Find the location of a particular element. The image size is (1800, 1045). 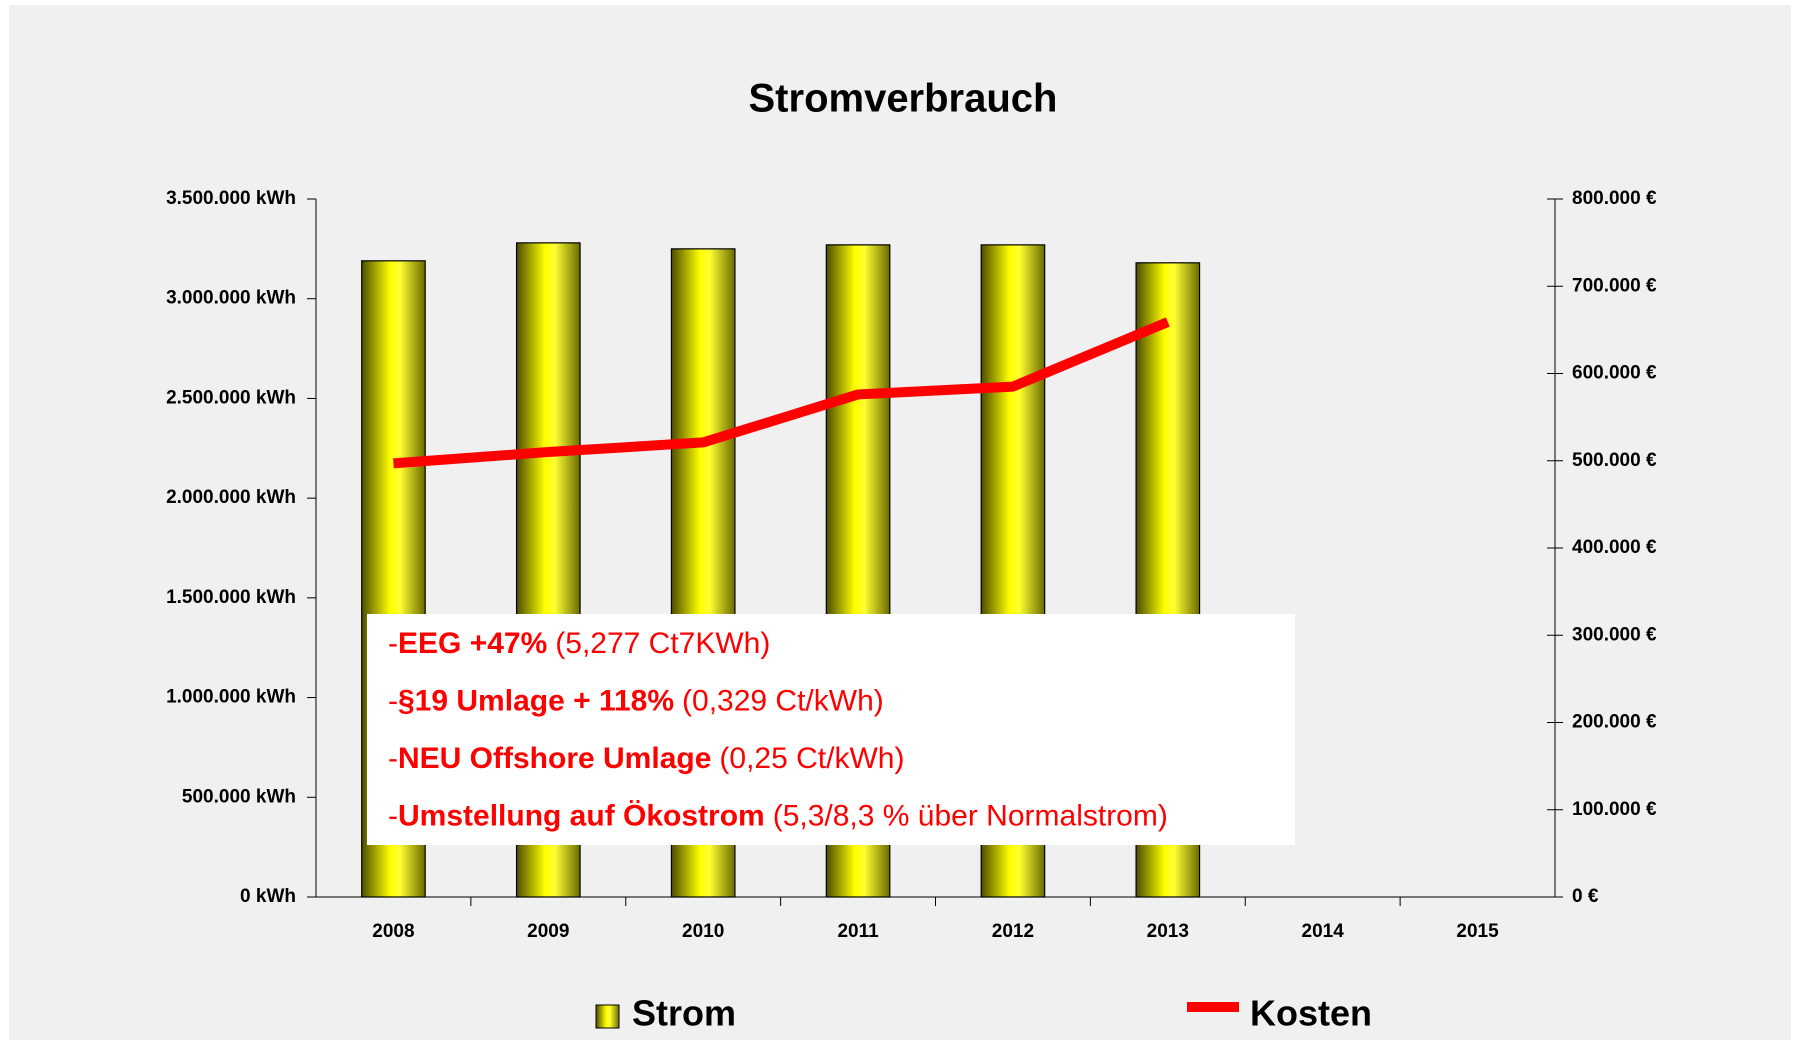

x-tick-label: 2011 is located at coordinates (858, 931).